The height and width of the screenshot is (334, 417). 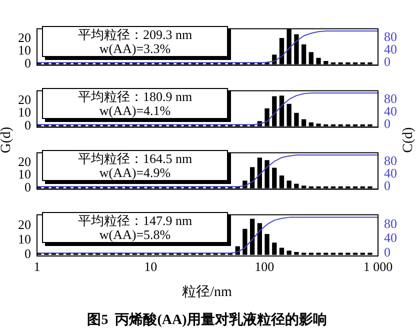 What do you see at coordinates (135, 48) in the screenshot?
I see `annotation: w(AA)=3.3%` at bounding box center [135, 48].